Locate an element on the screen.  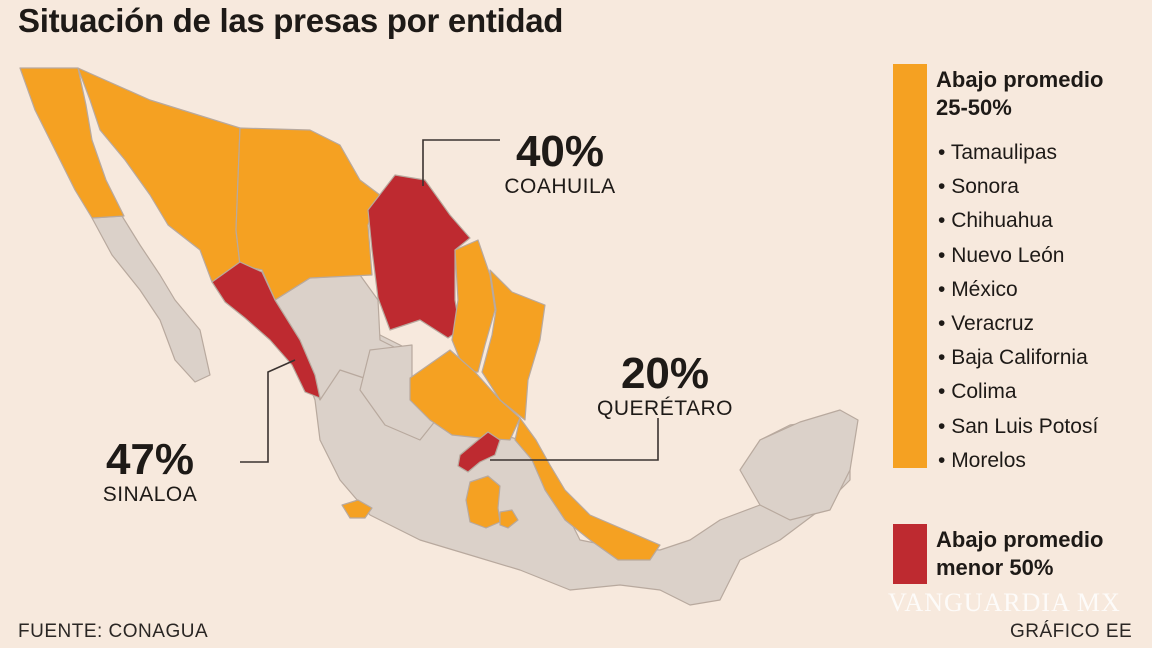
state-colima is located at coordinates (357, 509).